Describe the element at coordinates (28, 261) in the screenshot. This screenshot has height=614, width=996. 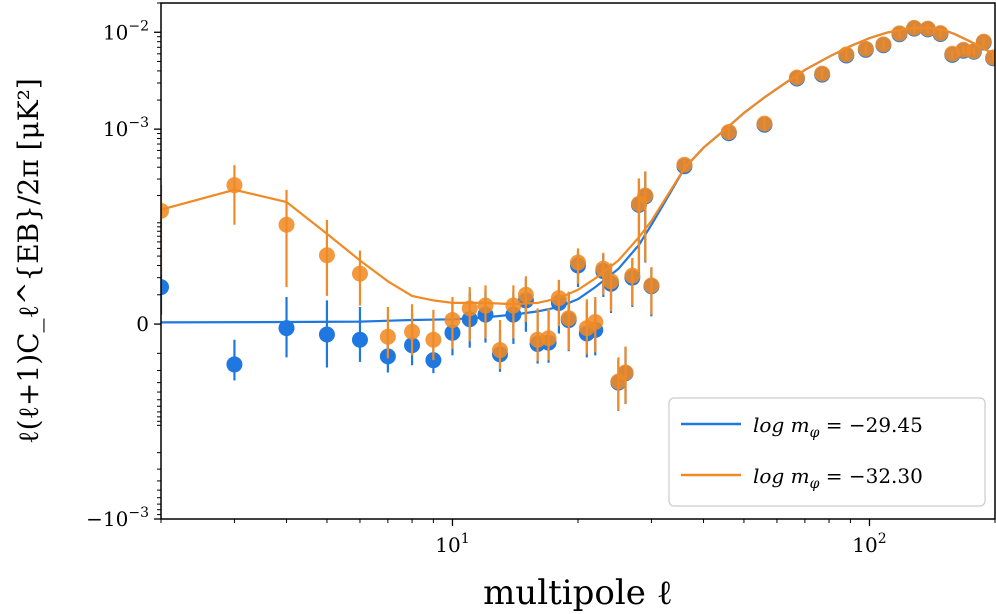
I see `y-axis-title: ℓ(ℓ+1)C_ℓ^{EB}/2π [μK²]` at that location.